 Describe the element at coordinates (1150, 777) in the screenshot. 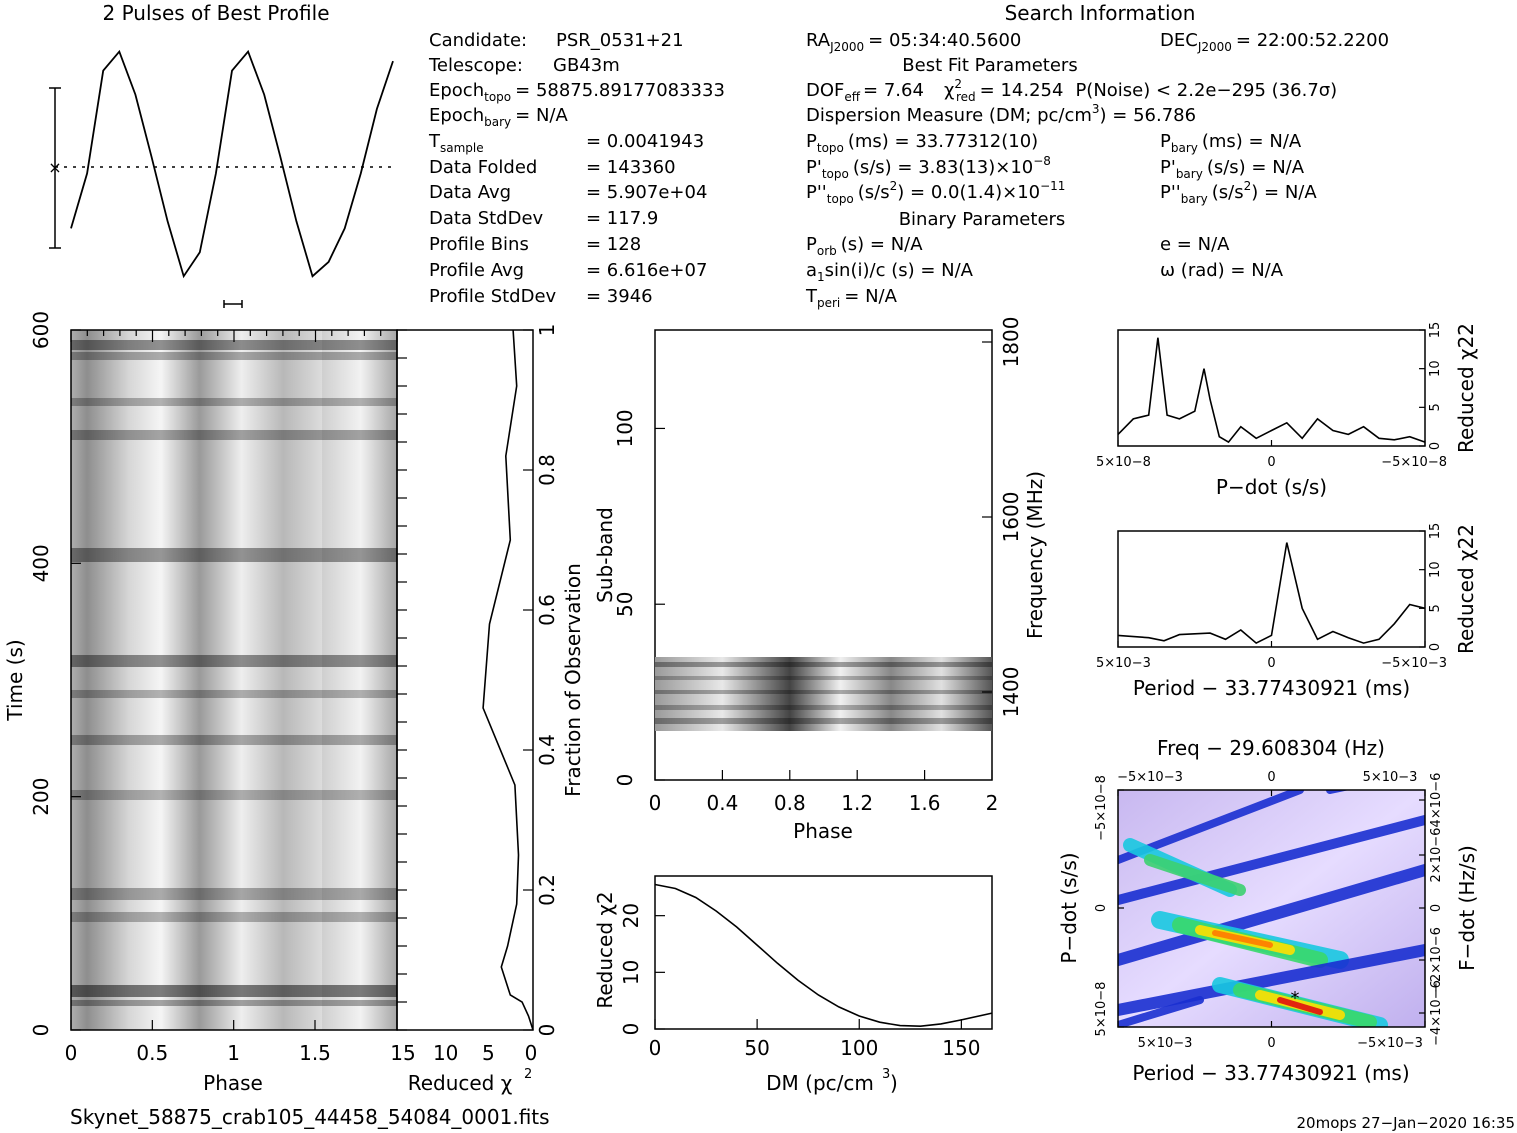

I see `x2-tick-label: −5×10−3` at that location.